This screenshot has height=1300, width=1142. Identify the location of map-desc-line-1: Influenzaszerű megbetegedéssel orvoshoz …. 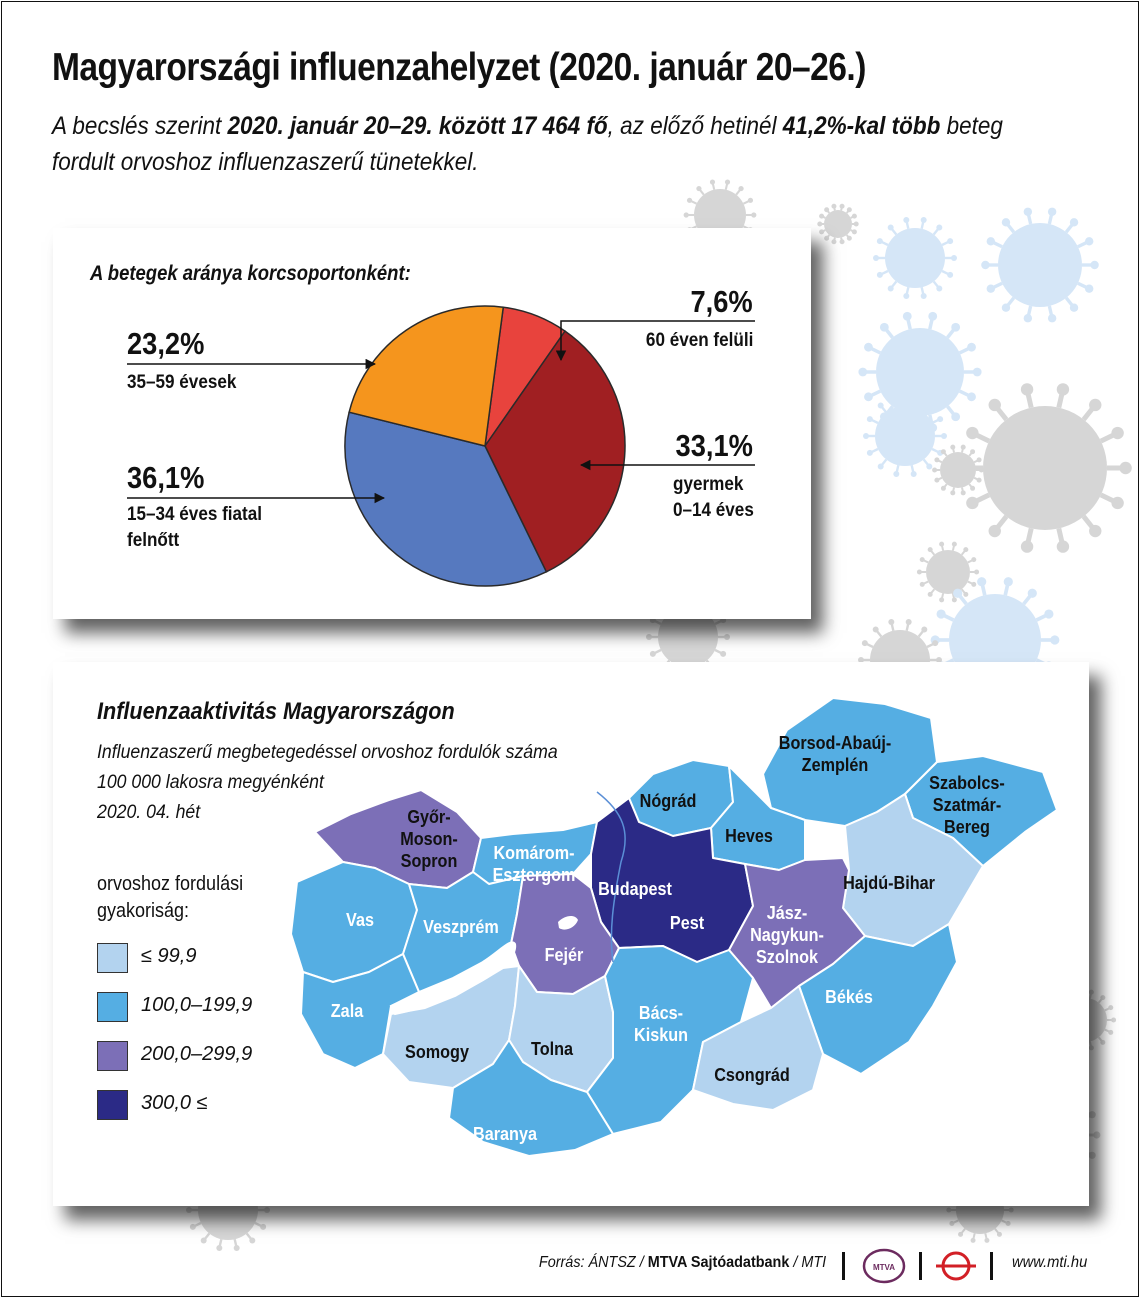
(327, 752).